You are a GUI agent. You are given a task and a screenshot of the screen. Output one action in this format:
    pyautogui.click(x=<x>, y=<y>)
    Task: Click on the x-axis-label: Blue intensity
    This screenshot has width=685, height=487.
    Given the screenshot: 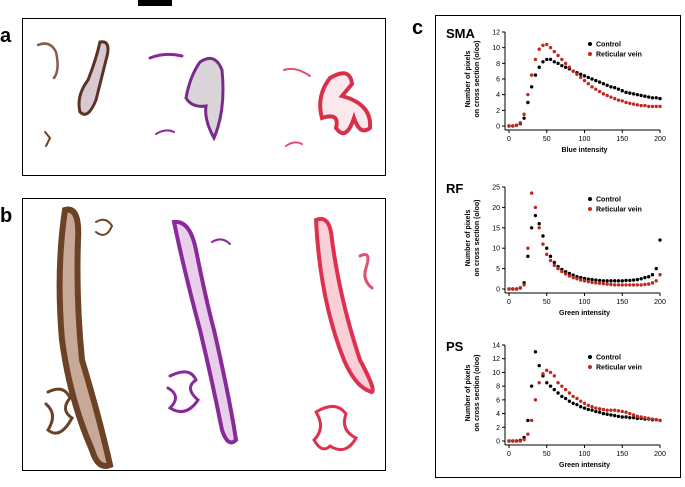 What is the action you would take?
    pyautogui.click(x=585, y=150)
    